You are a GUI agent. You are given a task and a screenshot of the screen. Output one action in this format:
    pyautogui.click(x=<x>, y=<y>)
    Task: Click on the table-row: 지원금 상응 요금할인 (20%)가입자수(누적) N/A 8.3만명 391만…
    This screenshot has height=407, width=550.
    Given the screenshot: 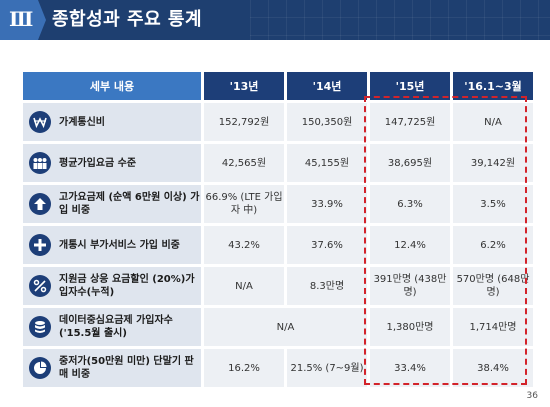 What is the action you would take?
    pyautogui.click(x=278, y=286)
    